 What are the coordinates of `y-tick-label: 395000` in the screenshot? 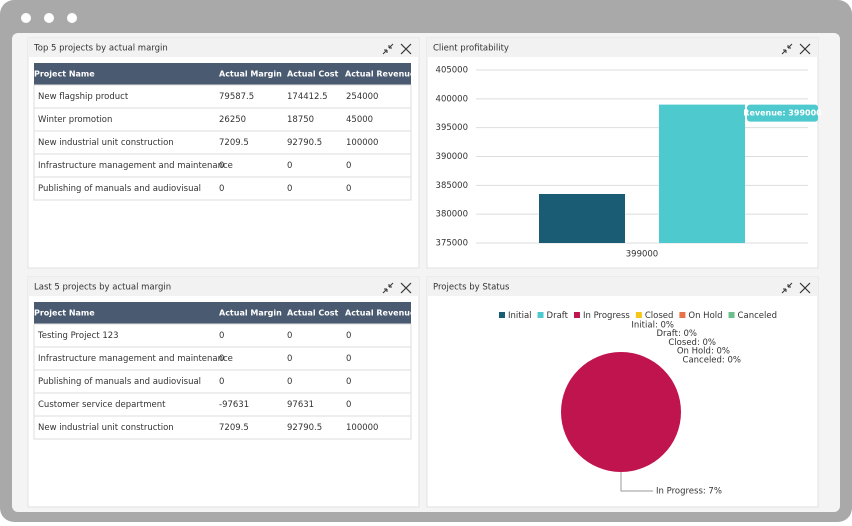 It's located at (452, 128).